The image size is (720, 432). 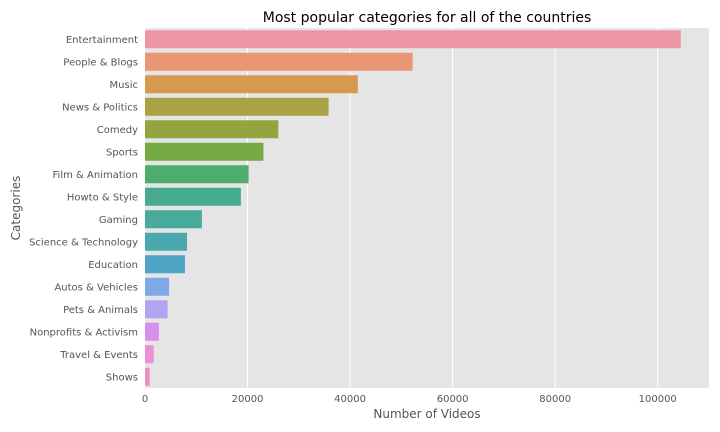 What do you see at coordinates (152, 331) in the screenshot?
I see `bar-nonprofits-activism` at bounding box center [152, 331].